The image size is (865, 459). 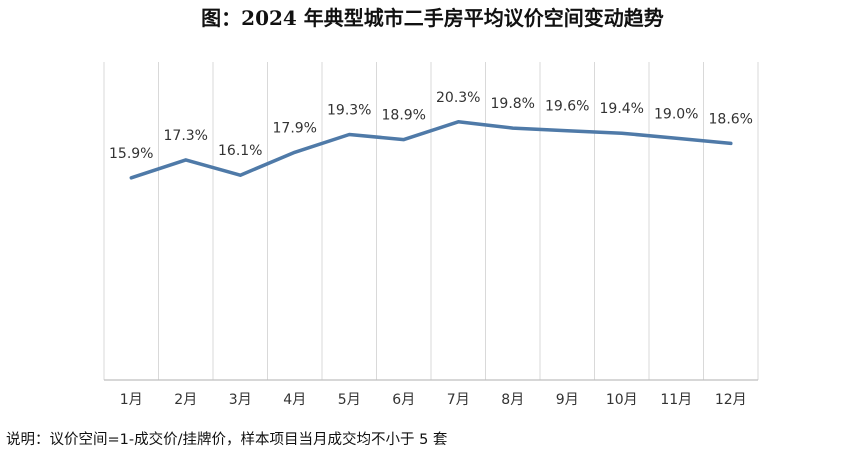 I want to click on data-label: 16.1%, so click(x=240, y=151).